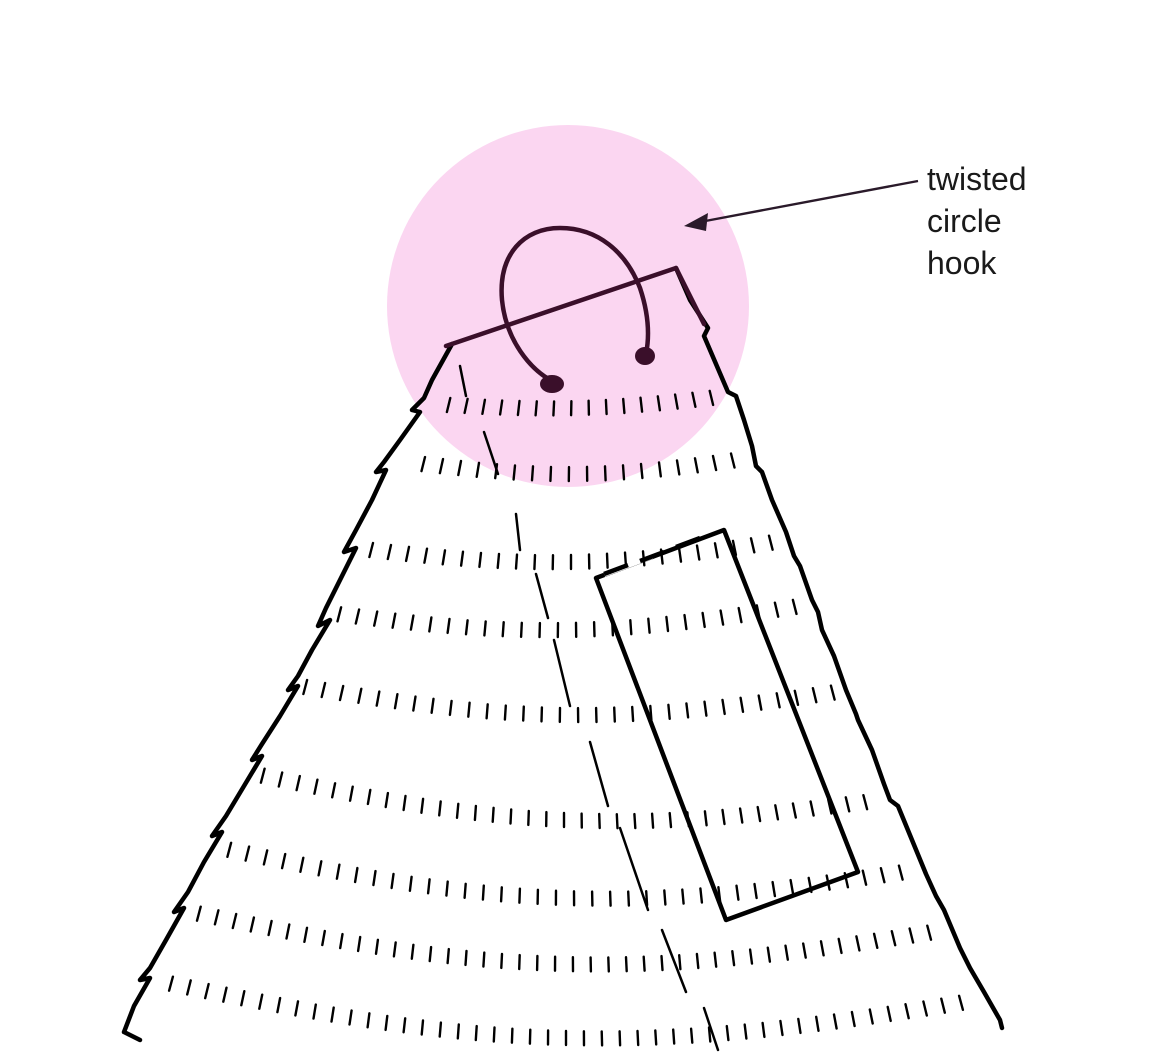  Describe the element at coordinates (727, 725) in the screenshot. I see `pocket-panel` at that location.